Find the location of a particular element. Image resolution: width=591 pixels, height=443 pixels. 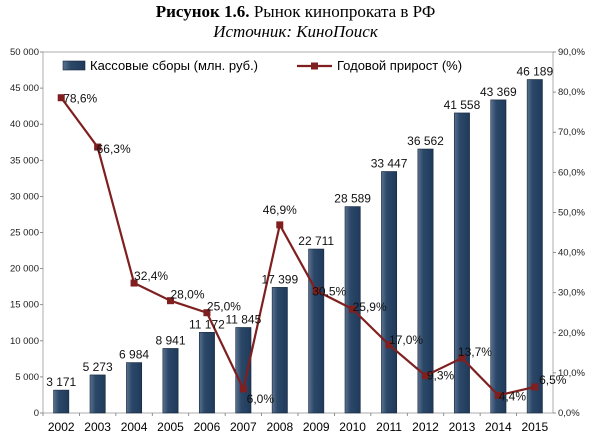

growth-value-label: 30,5% is located at coordinates (329, 292).